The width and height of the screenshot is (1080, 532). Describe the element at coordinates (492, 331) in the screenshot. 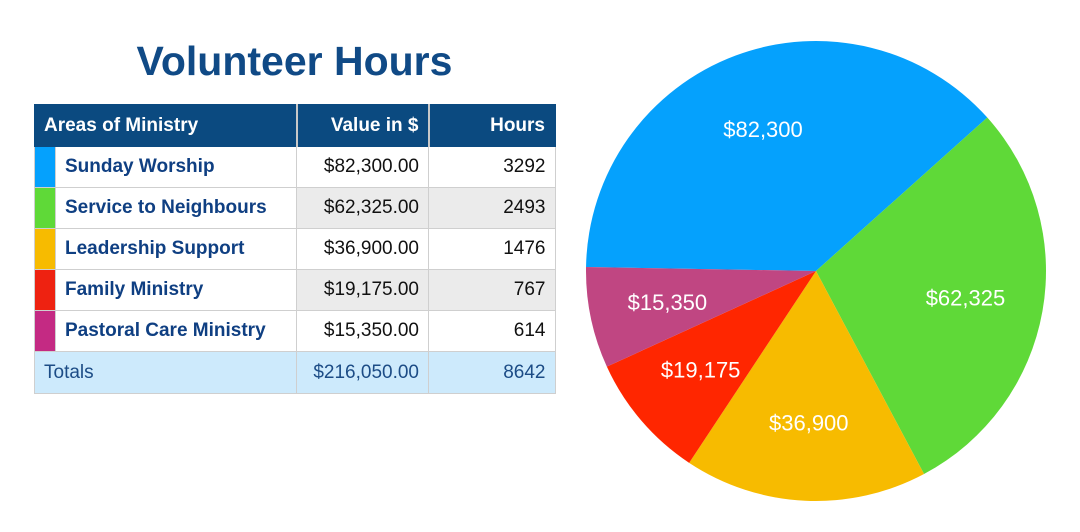

I see `area-hours: 614` at that location.